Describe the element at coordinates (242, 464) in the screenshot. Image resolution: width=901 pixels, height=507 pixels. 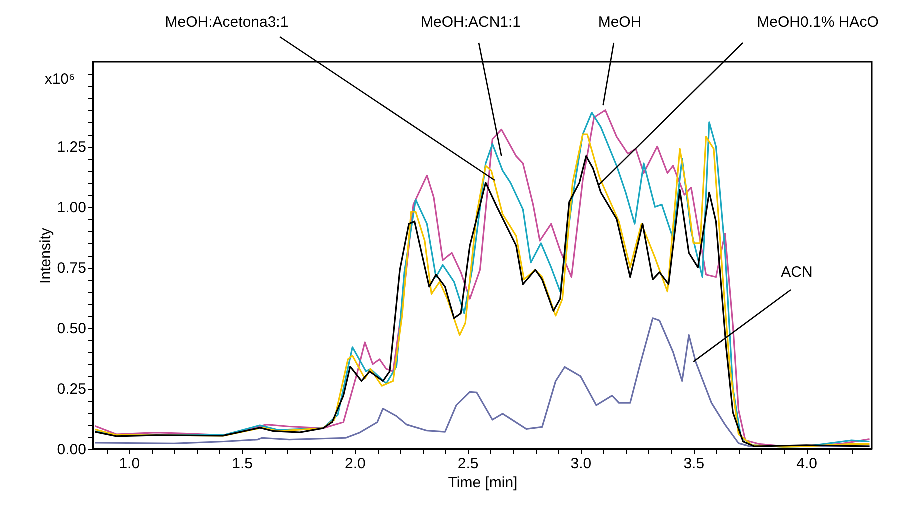
I see `x-tick-label: 1.5` at that location.